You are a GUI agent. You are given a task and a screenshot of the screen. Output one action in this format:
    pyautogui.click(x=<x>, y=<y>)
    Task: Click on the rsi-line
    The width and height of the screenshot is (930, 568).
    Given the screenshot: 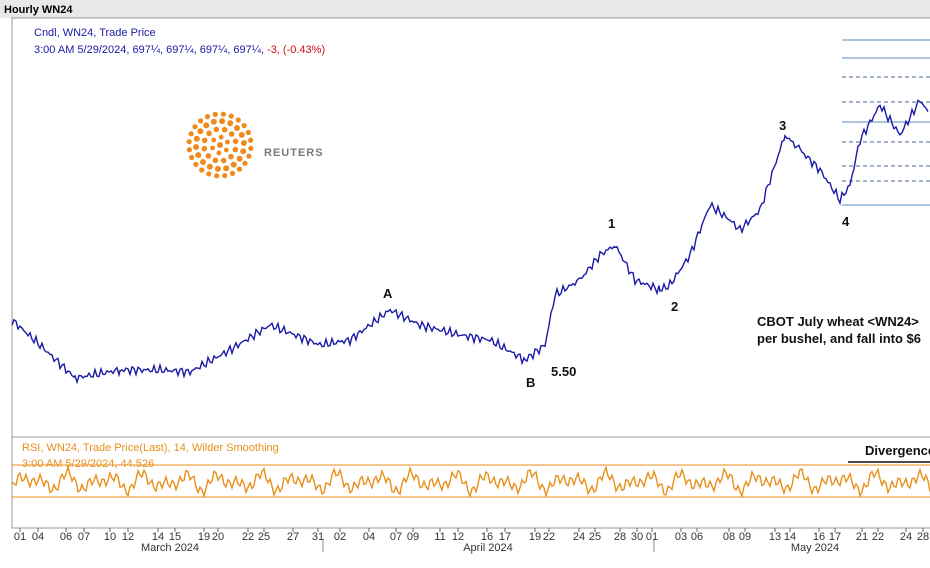 What is the action you would take?
    pyautogui.click(x=470, y=481)
    